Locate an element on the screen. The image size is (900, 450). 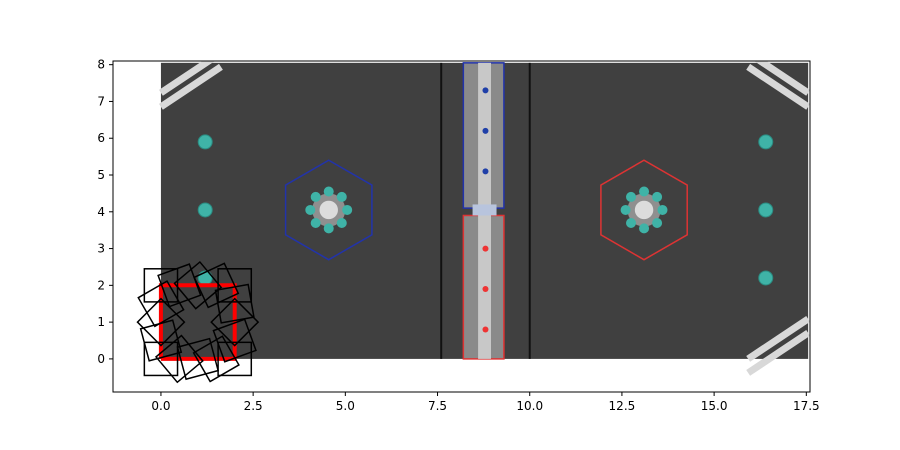
blue-hub-outline is located at coordinates (328, 210).